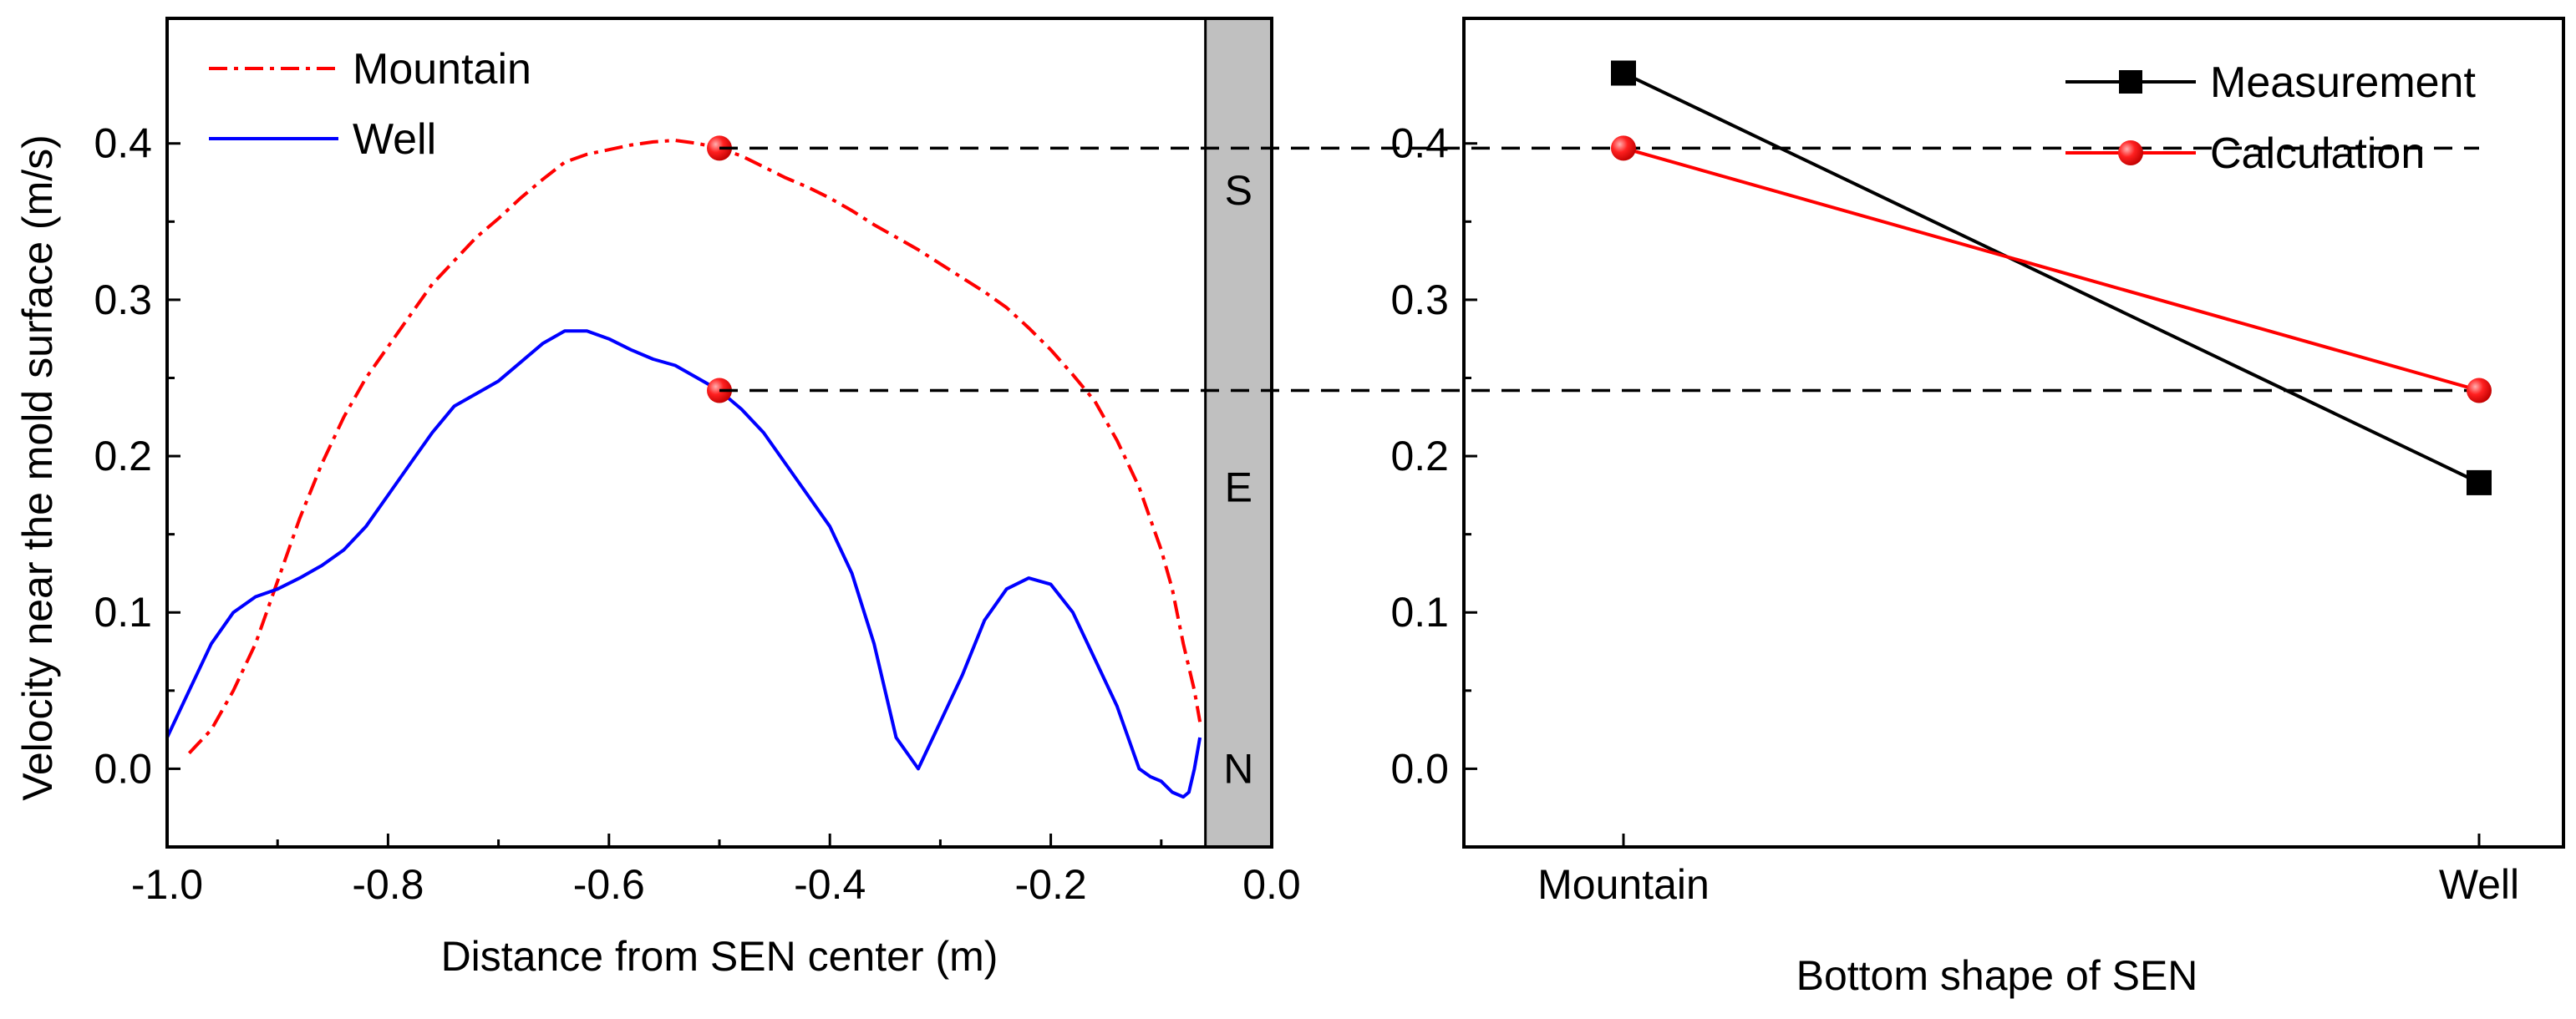  What do you see at coordinates (37, 467) in the screenshot?
I see `left-y-axis-label: Velocity near the mold surface (m/s)` at bounding box center [37, 467].